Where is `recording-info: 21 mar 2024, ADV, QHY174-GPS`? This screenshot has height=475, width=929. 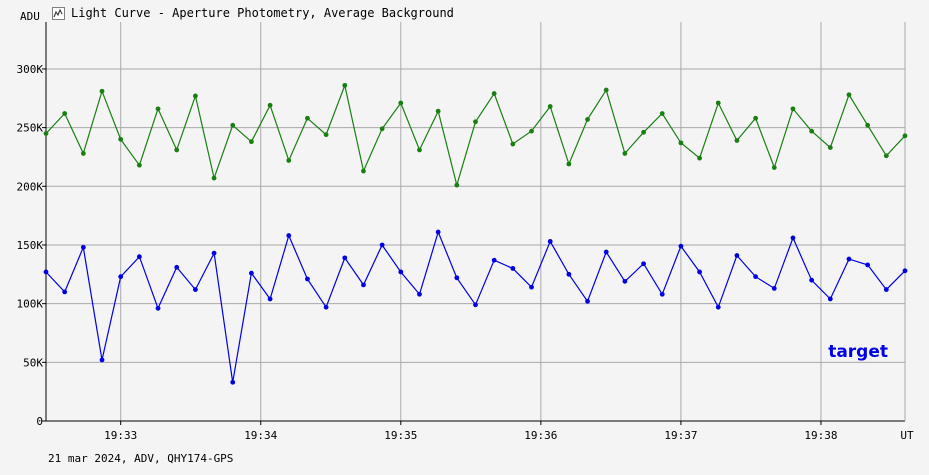 recording-info: 21 mar 2024, ADV, QHY174-GPS is located at coordinates (141, 458).